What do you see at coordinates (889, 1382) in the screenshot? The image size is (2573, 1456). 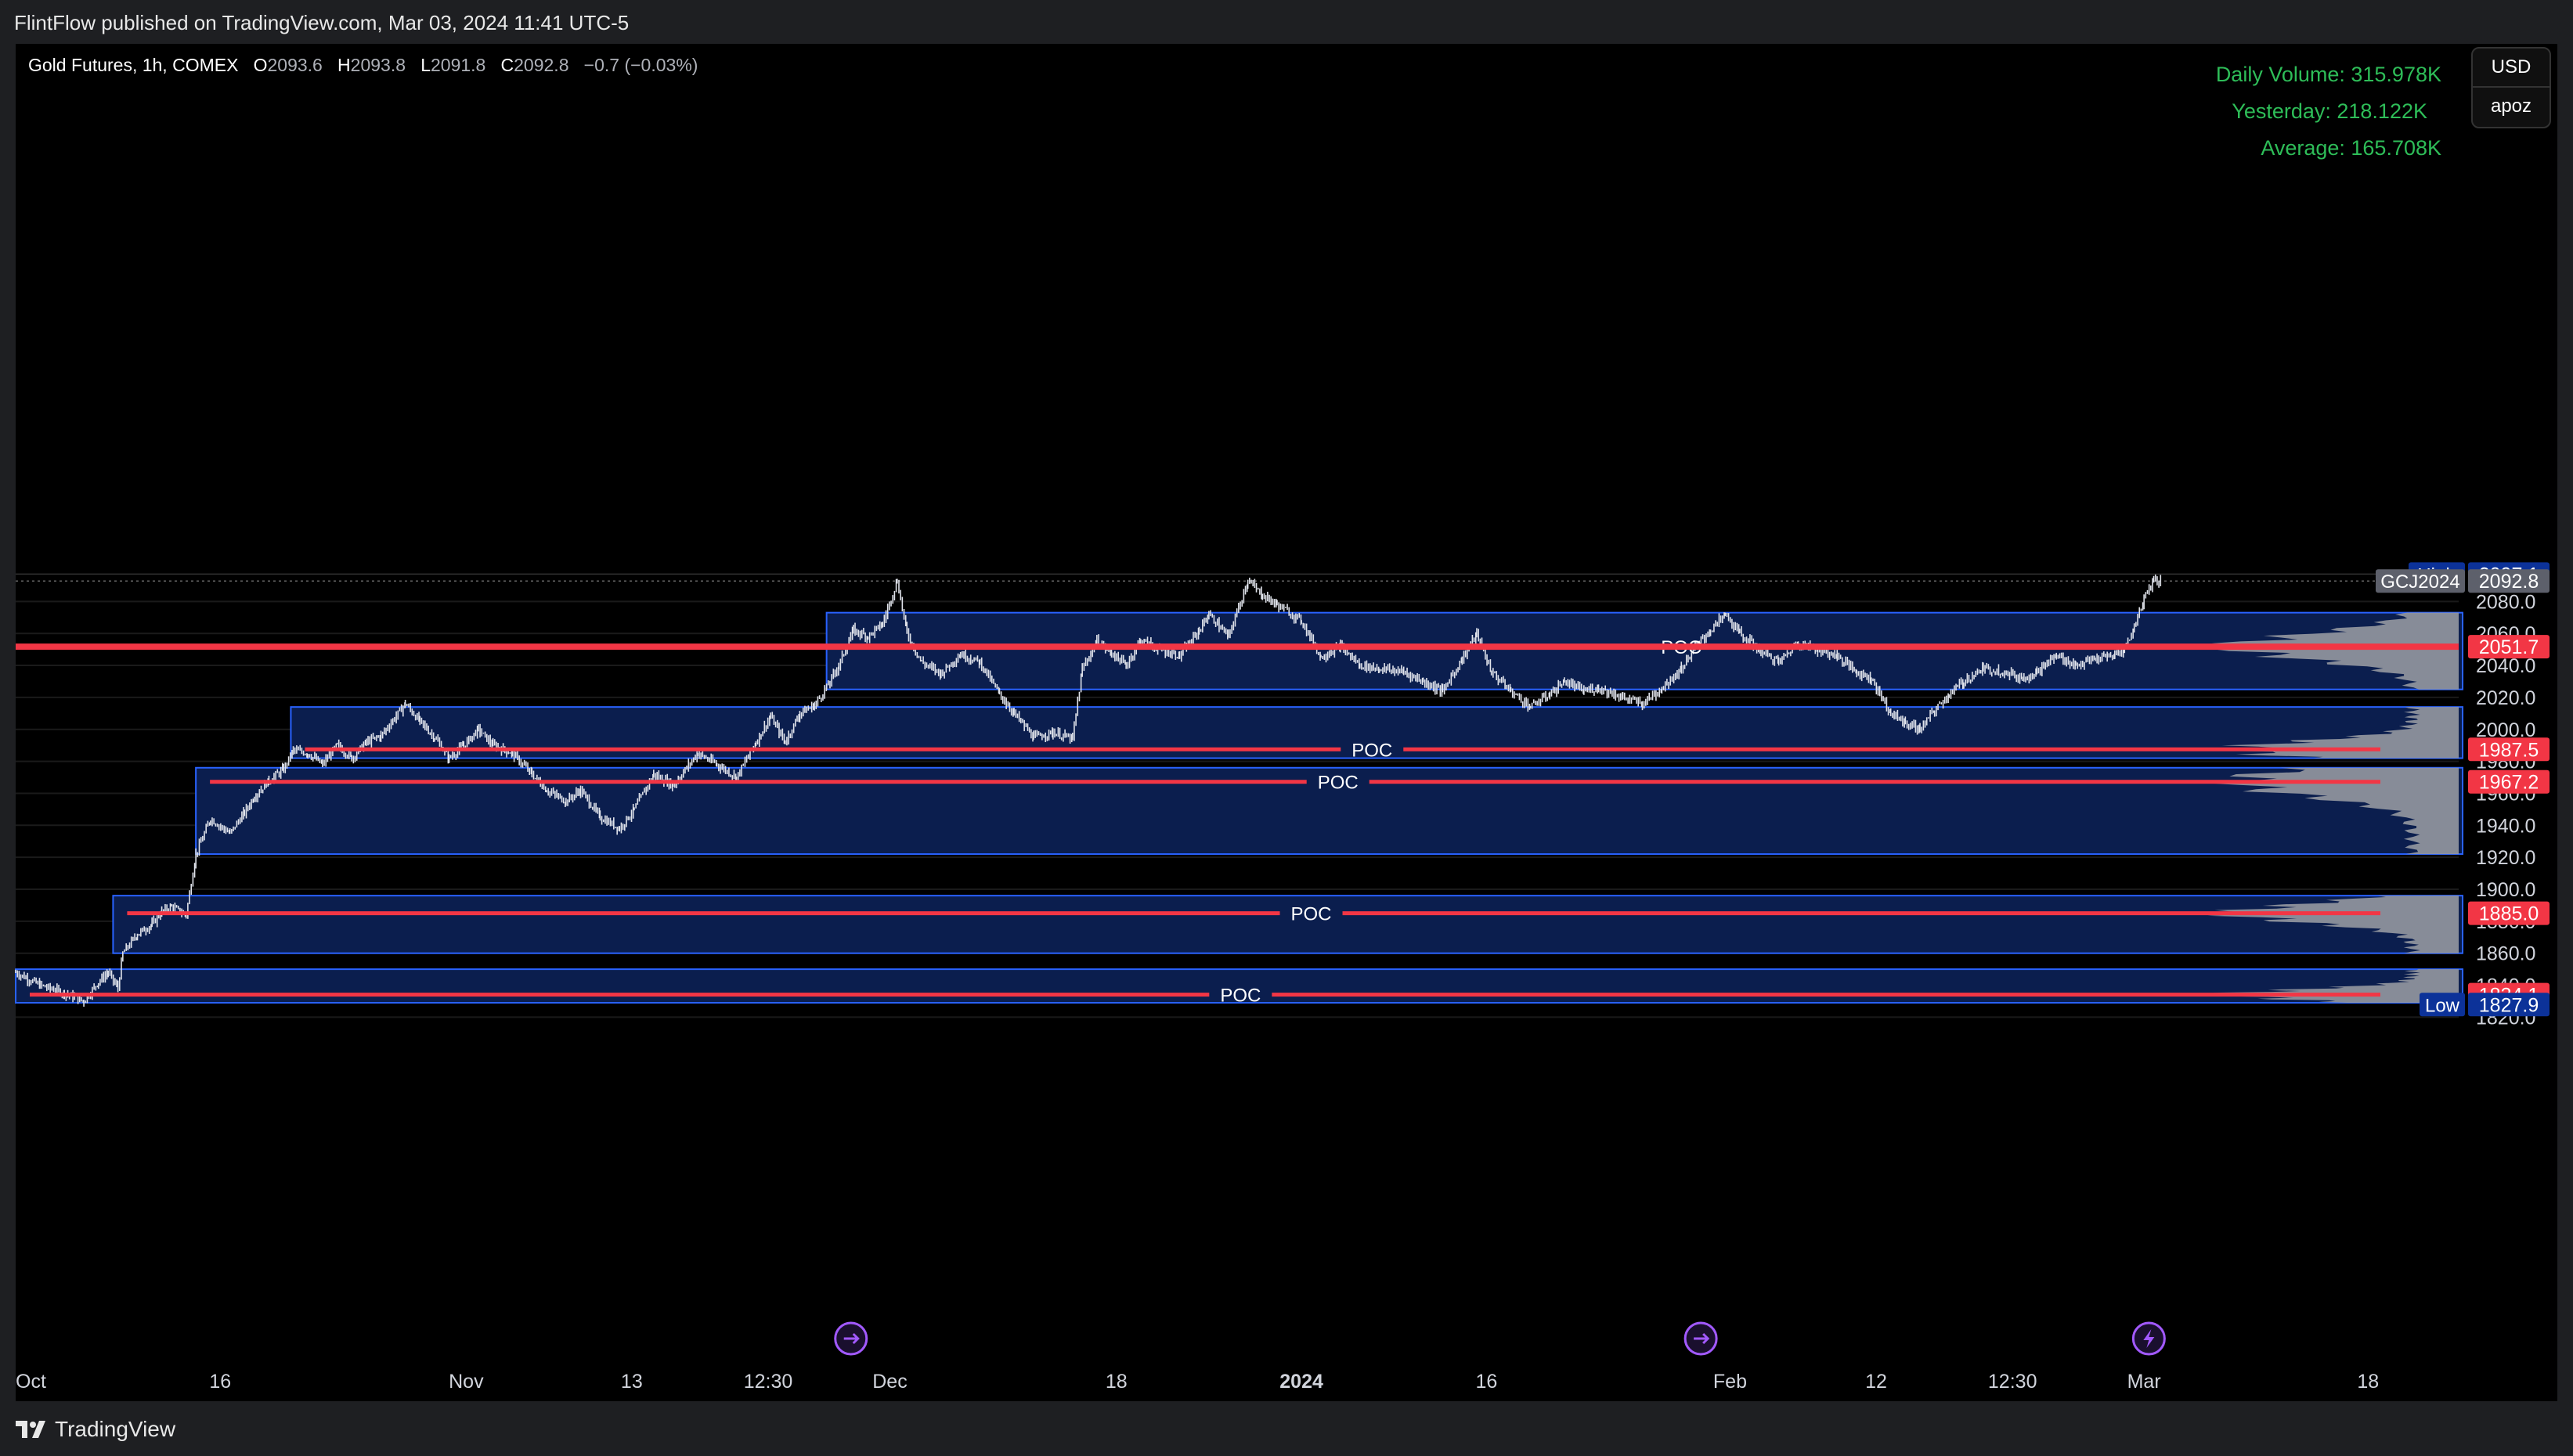 I see `x-tick-label: Dec` at bounding box center [889, 1382].